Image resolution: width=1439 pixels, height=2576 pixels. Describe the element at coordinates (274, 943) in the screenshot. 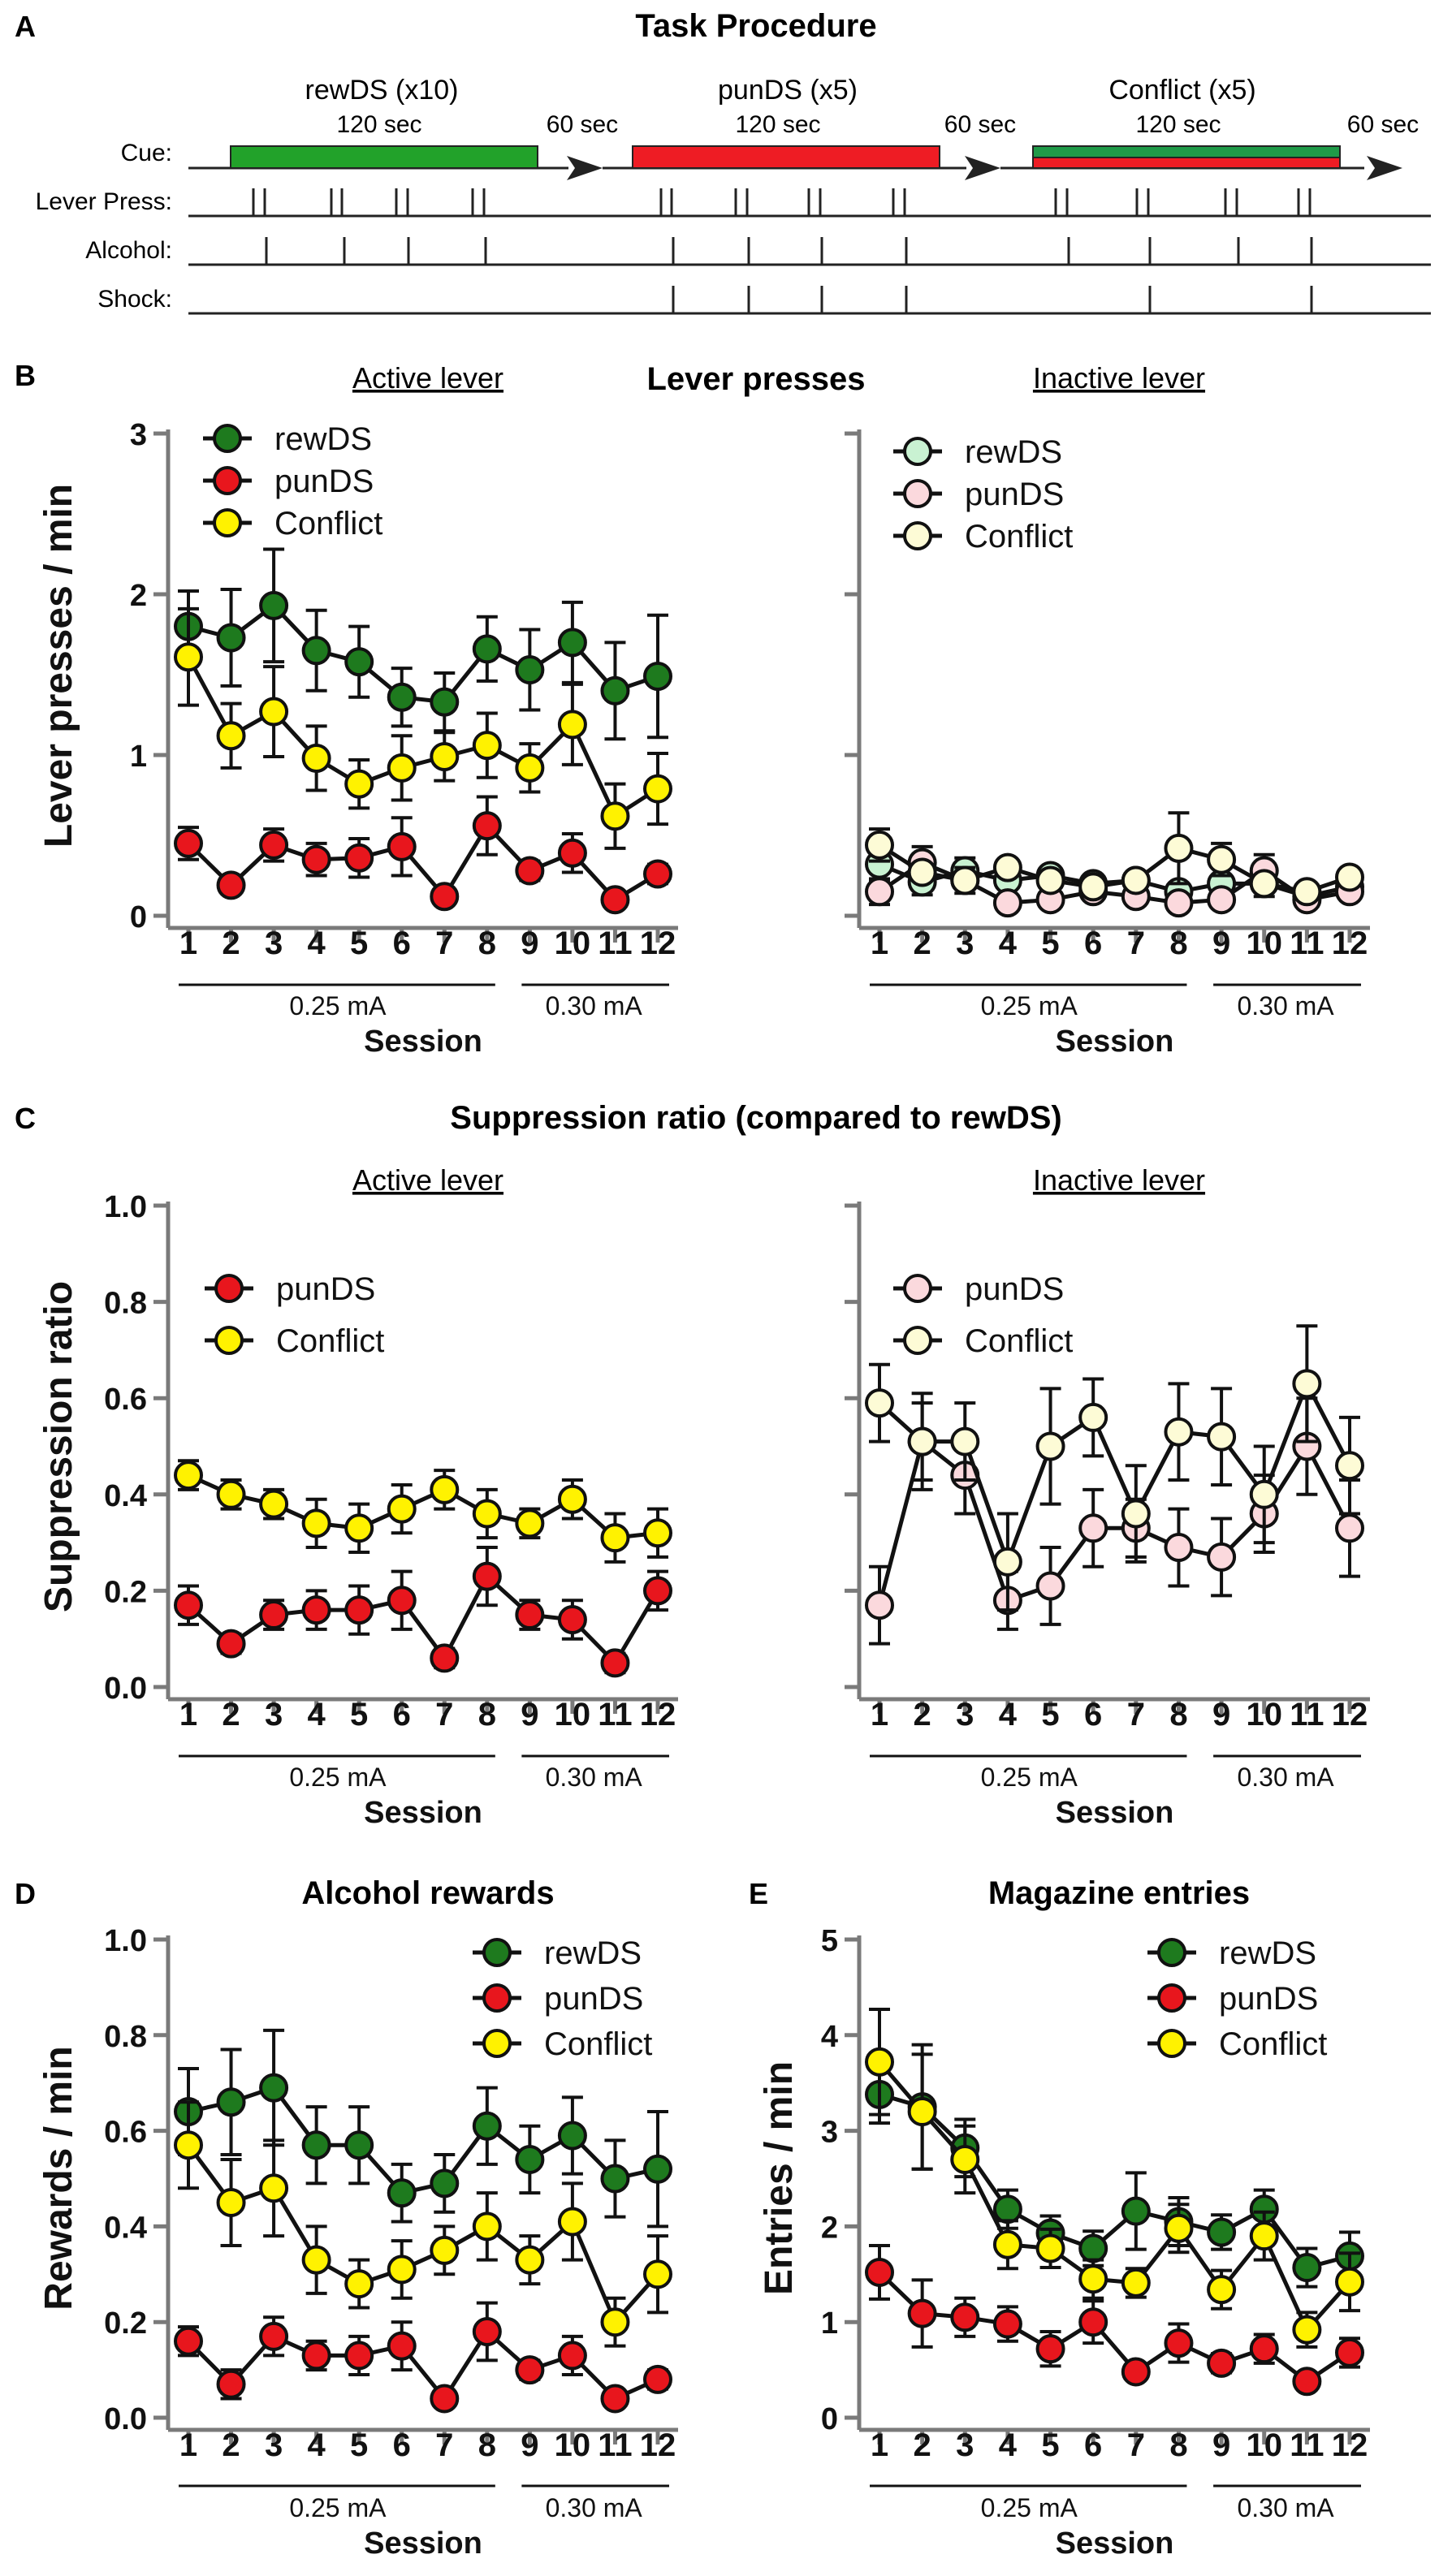

I see `x-tick-label: 3` at that location.